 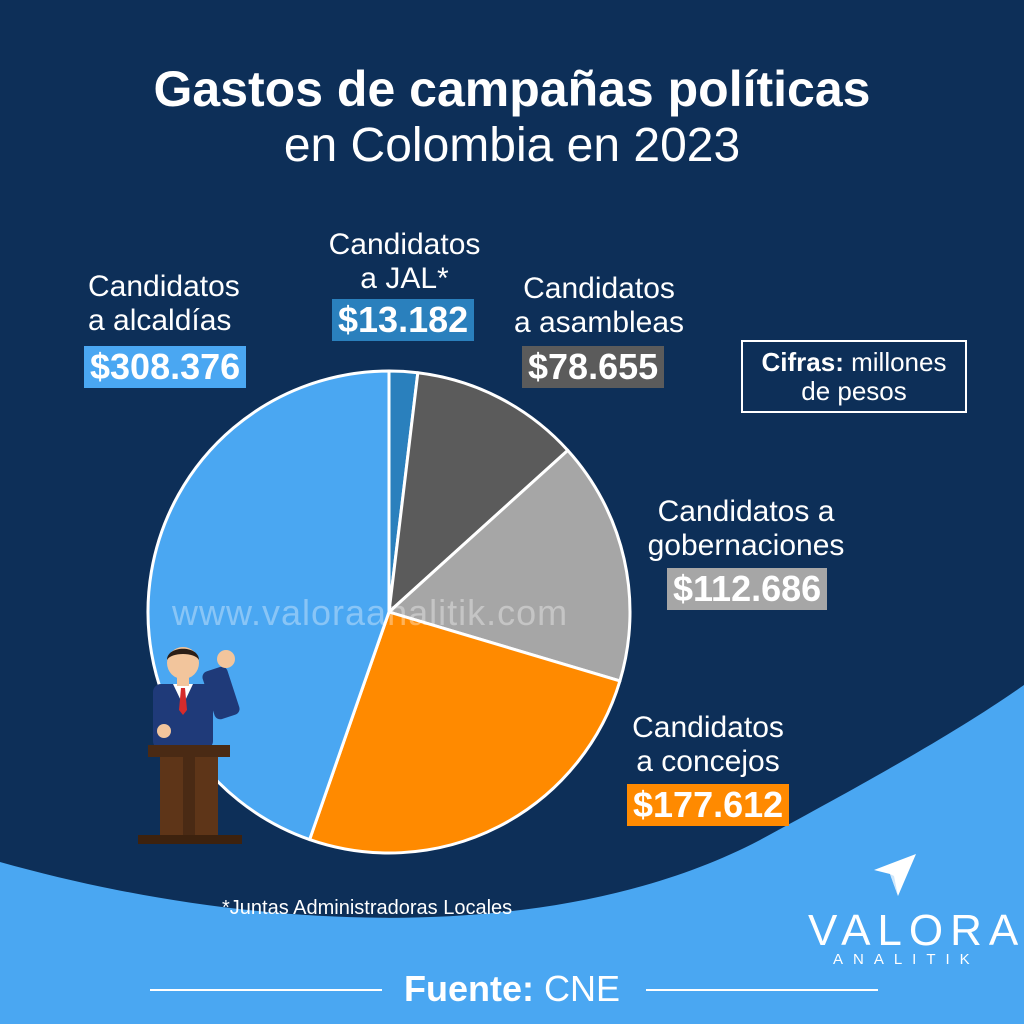 What do you see at coordinates (164, 303) in the screenshot?
I see `label-alcaldias: Candidatos a alcaldías` at bounding box center [164, 303].